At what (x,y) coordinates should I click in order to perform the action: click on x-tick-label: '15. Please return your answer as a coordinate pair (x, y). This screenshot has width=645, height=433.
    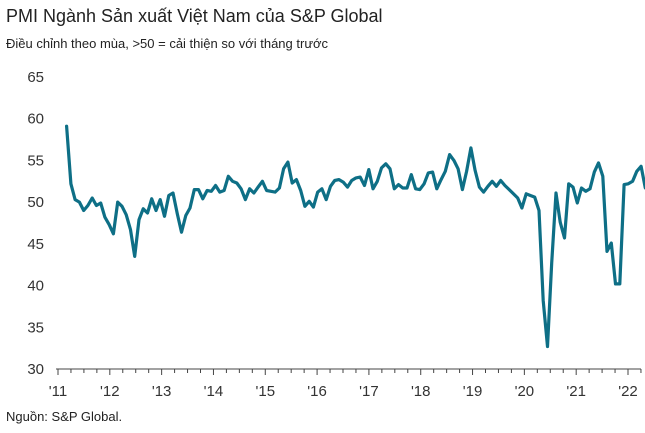
    Looking at the image, I should click on (265, 391).